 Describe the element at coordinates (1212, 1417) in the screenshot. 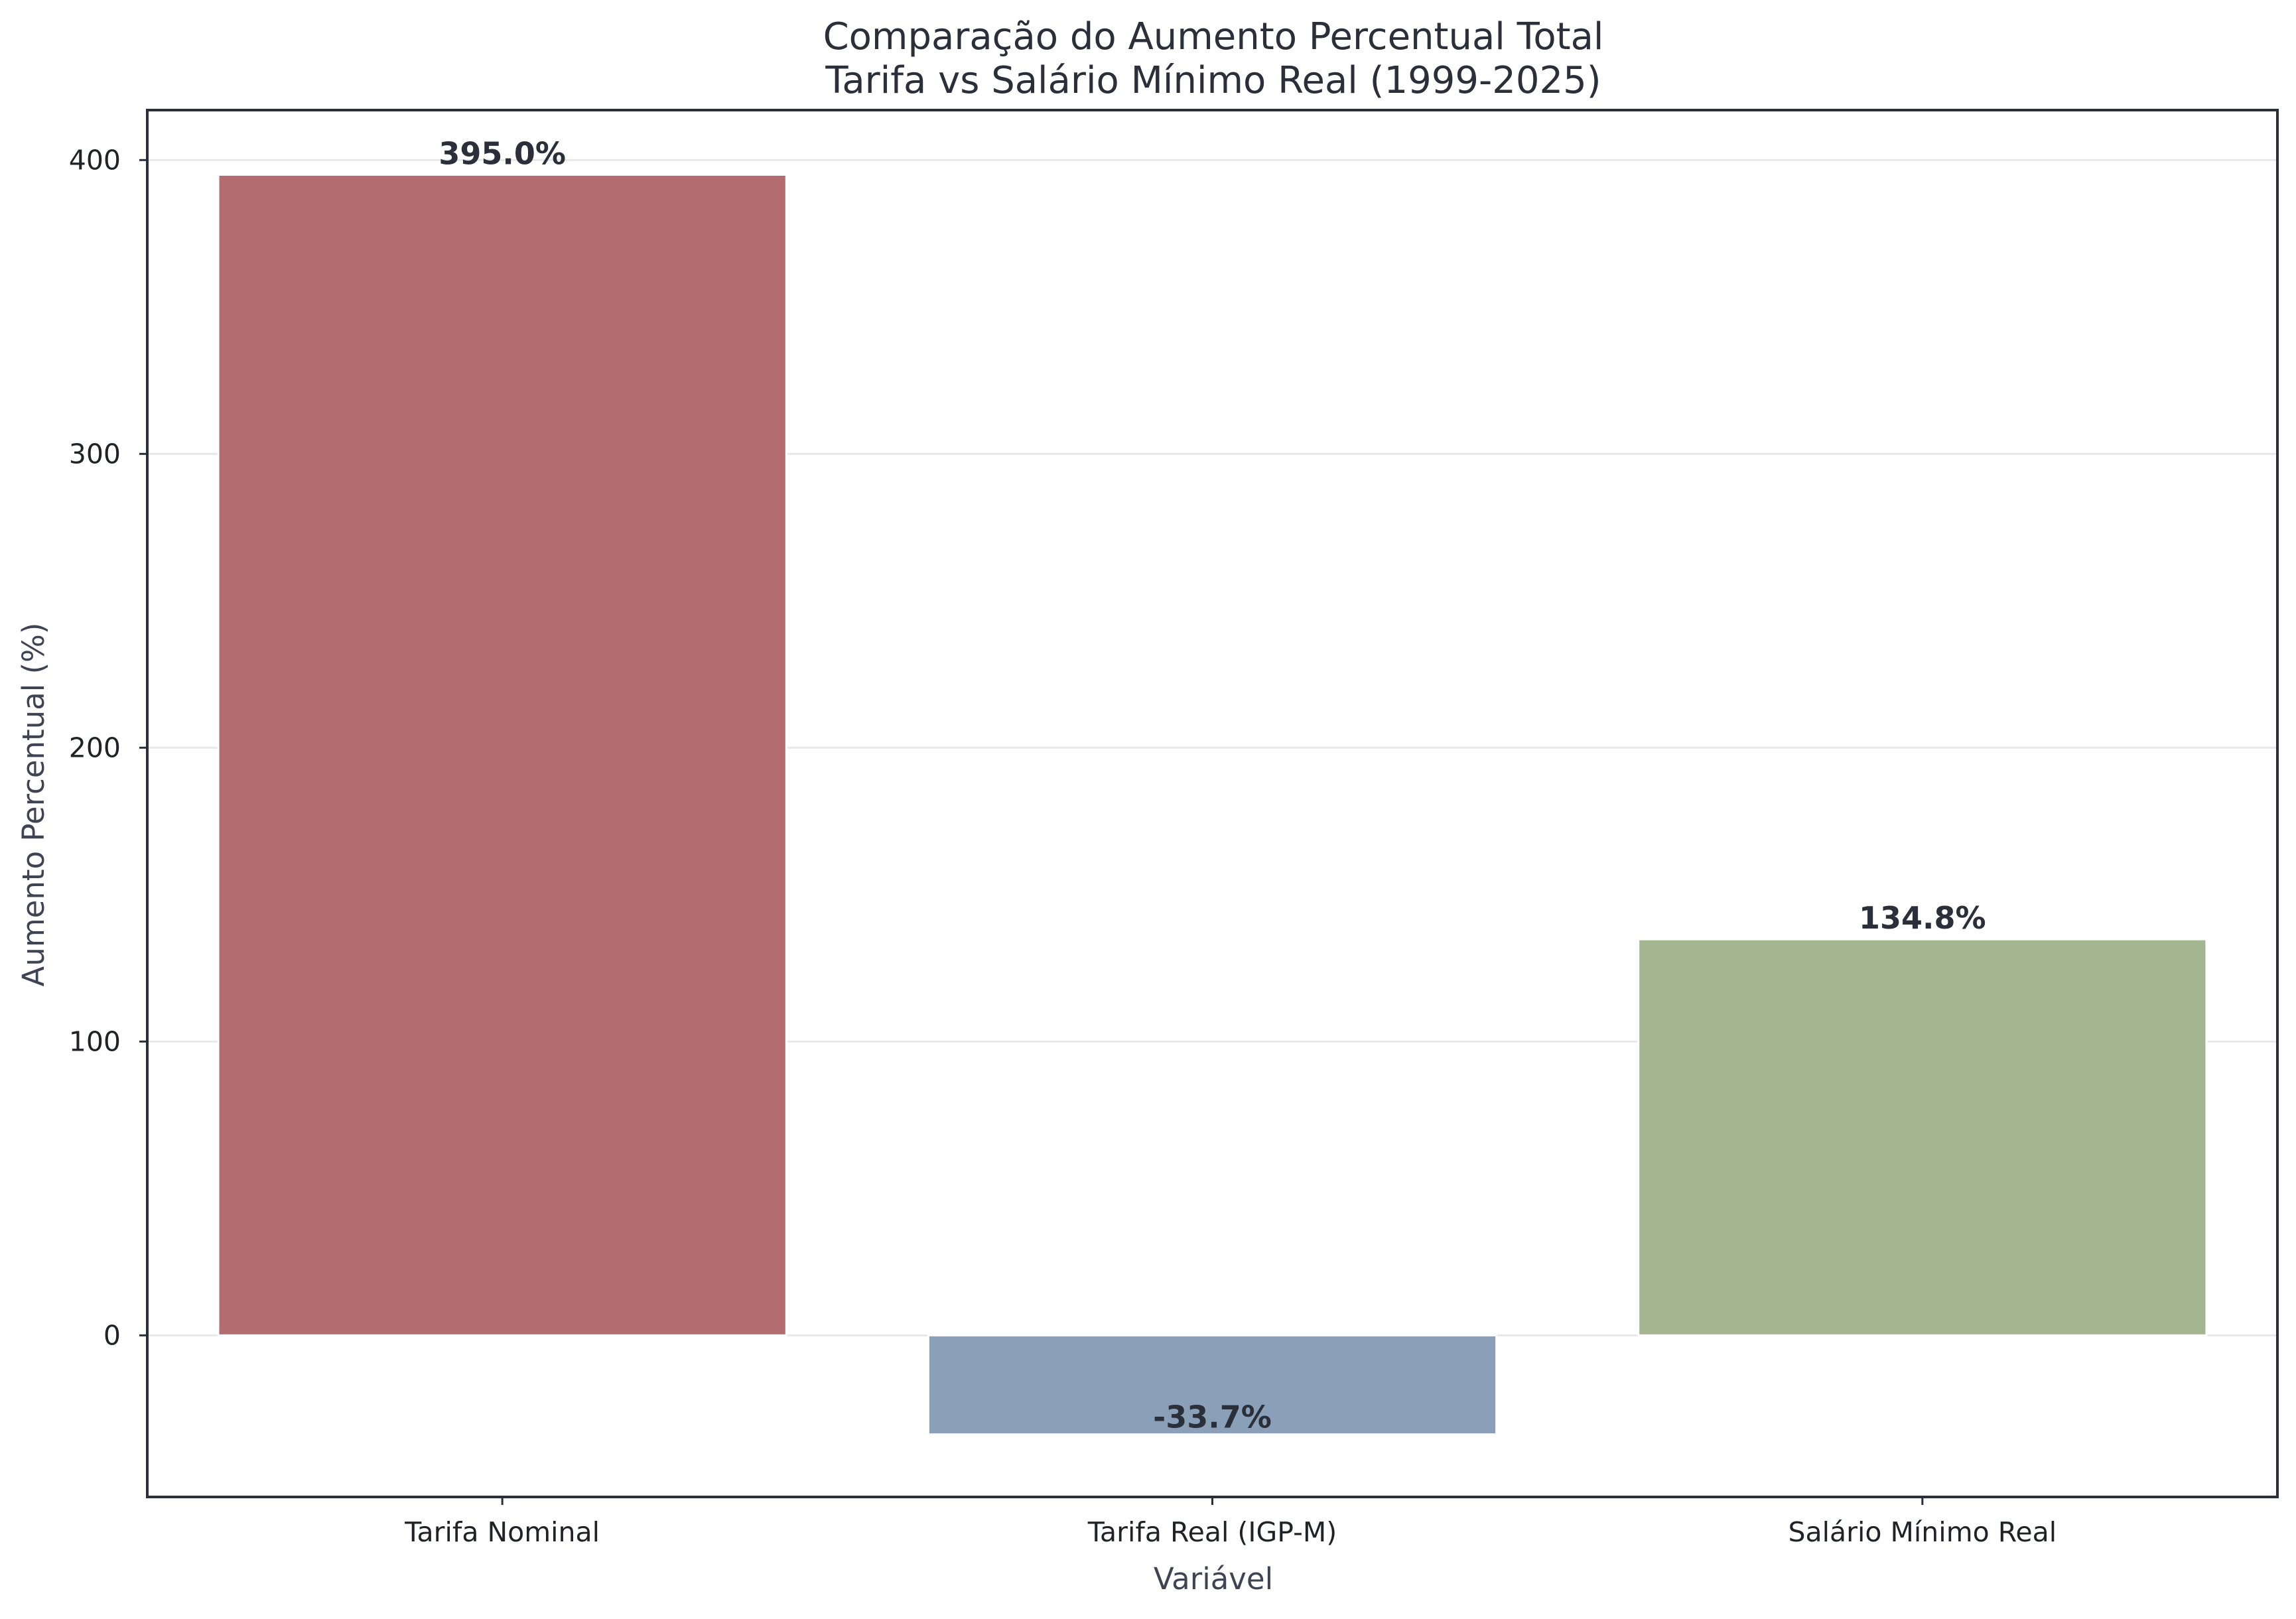

I see `data-label-tarifa-real-igp-m: -33.7%` at that location.